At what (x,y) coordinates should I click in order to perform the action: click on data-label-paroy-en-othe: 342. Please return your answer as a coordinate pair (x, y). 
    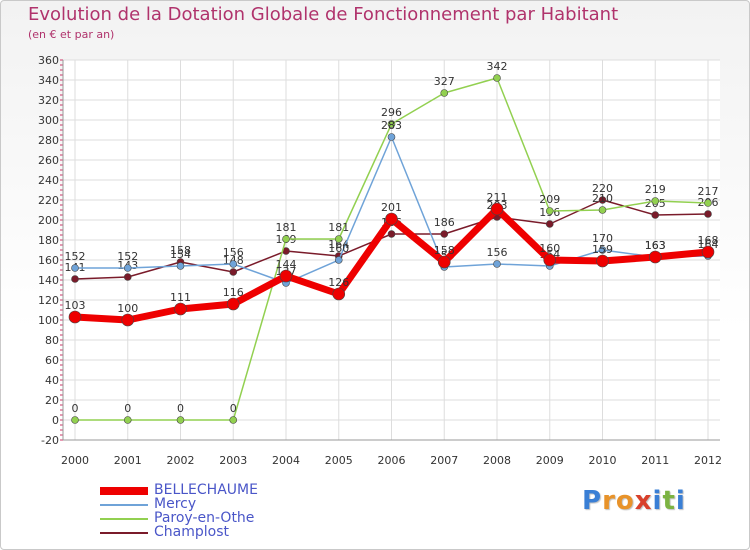
    Looking at the image, I should click on (497, 66).